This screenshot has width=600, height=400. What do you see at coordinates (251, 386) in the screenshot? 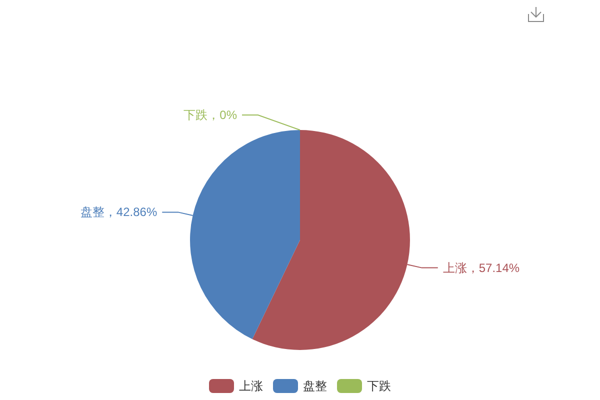
I see `legend-label: 上涨` at bounding box center [251, 386].